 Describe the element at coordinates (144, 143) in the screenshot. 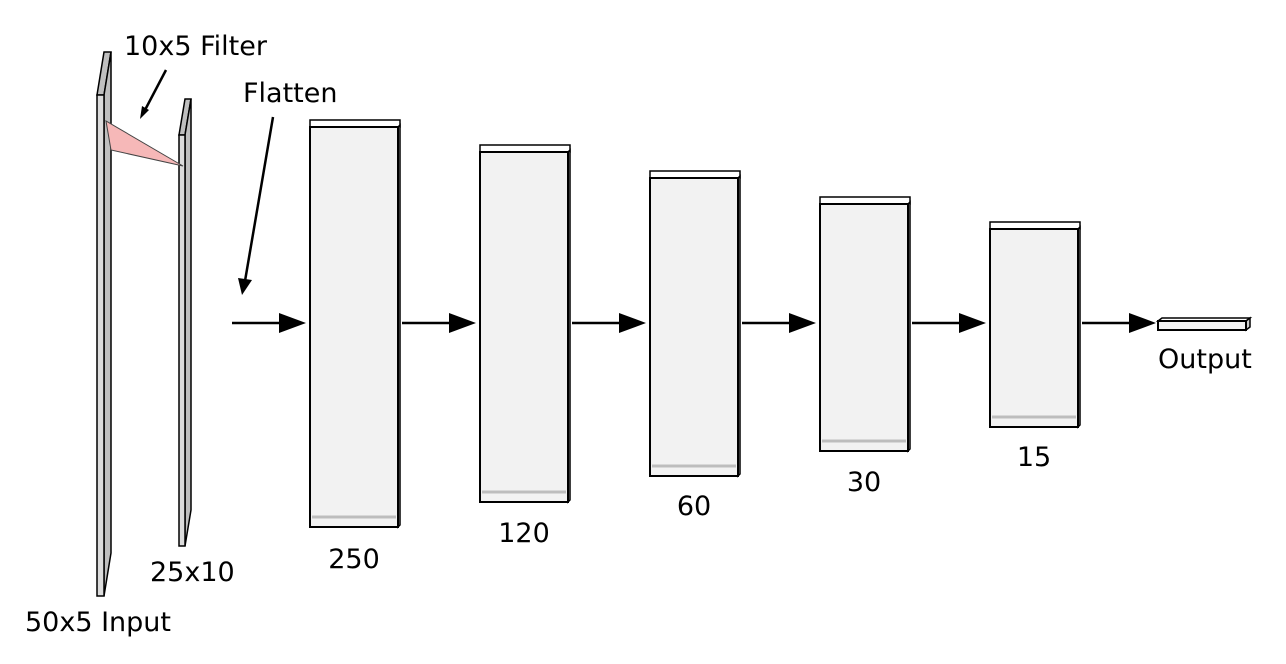

I see `filter-wedge` at that location.